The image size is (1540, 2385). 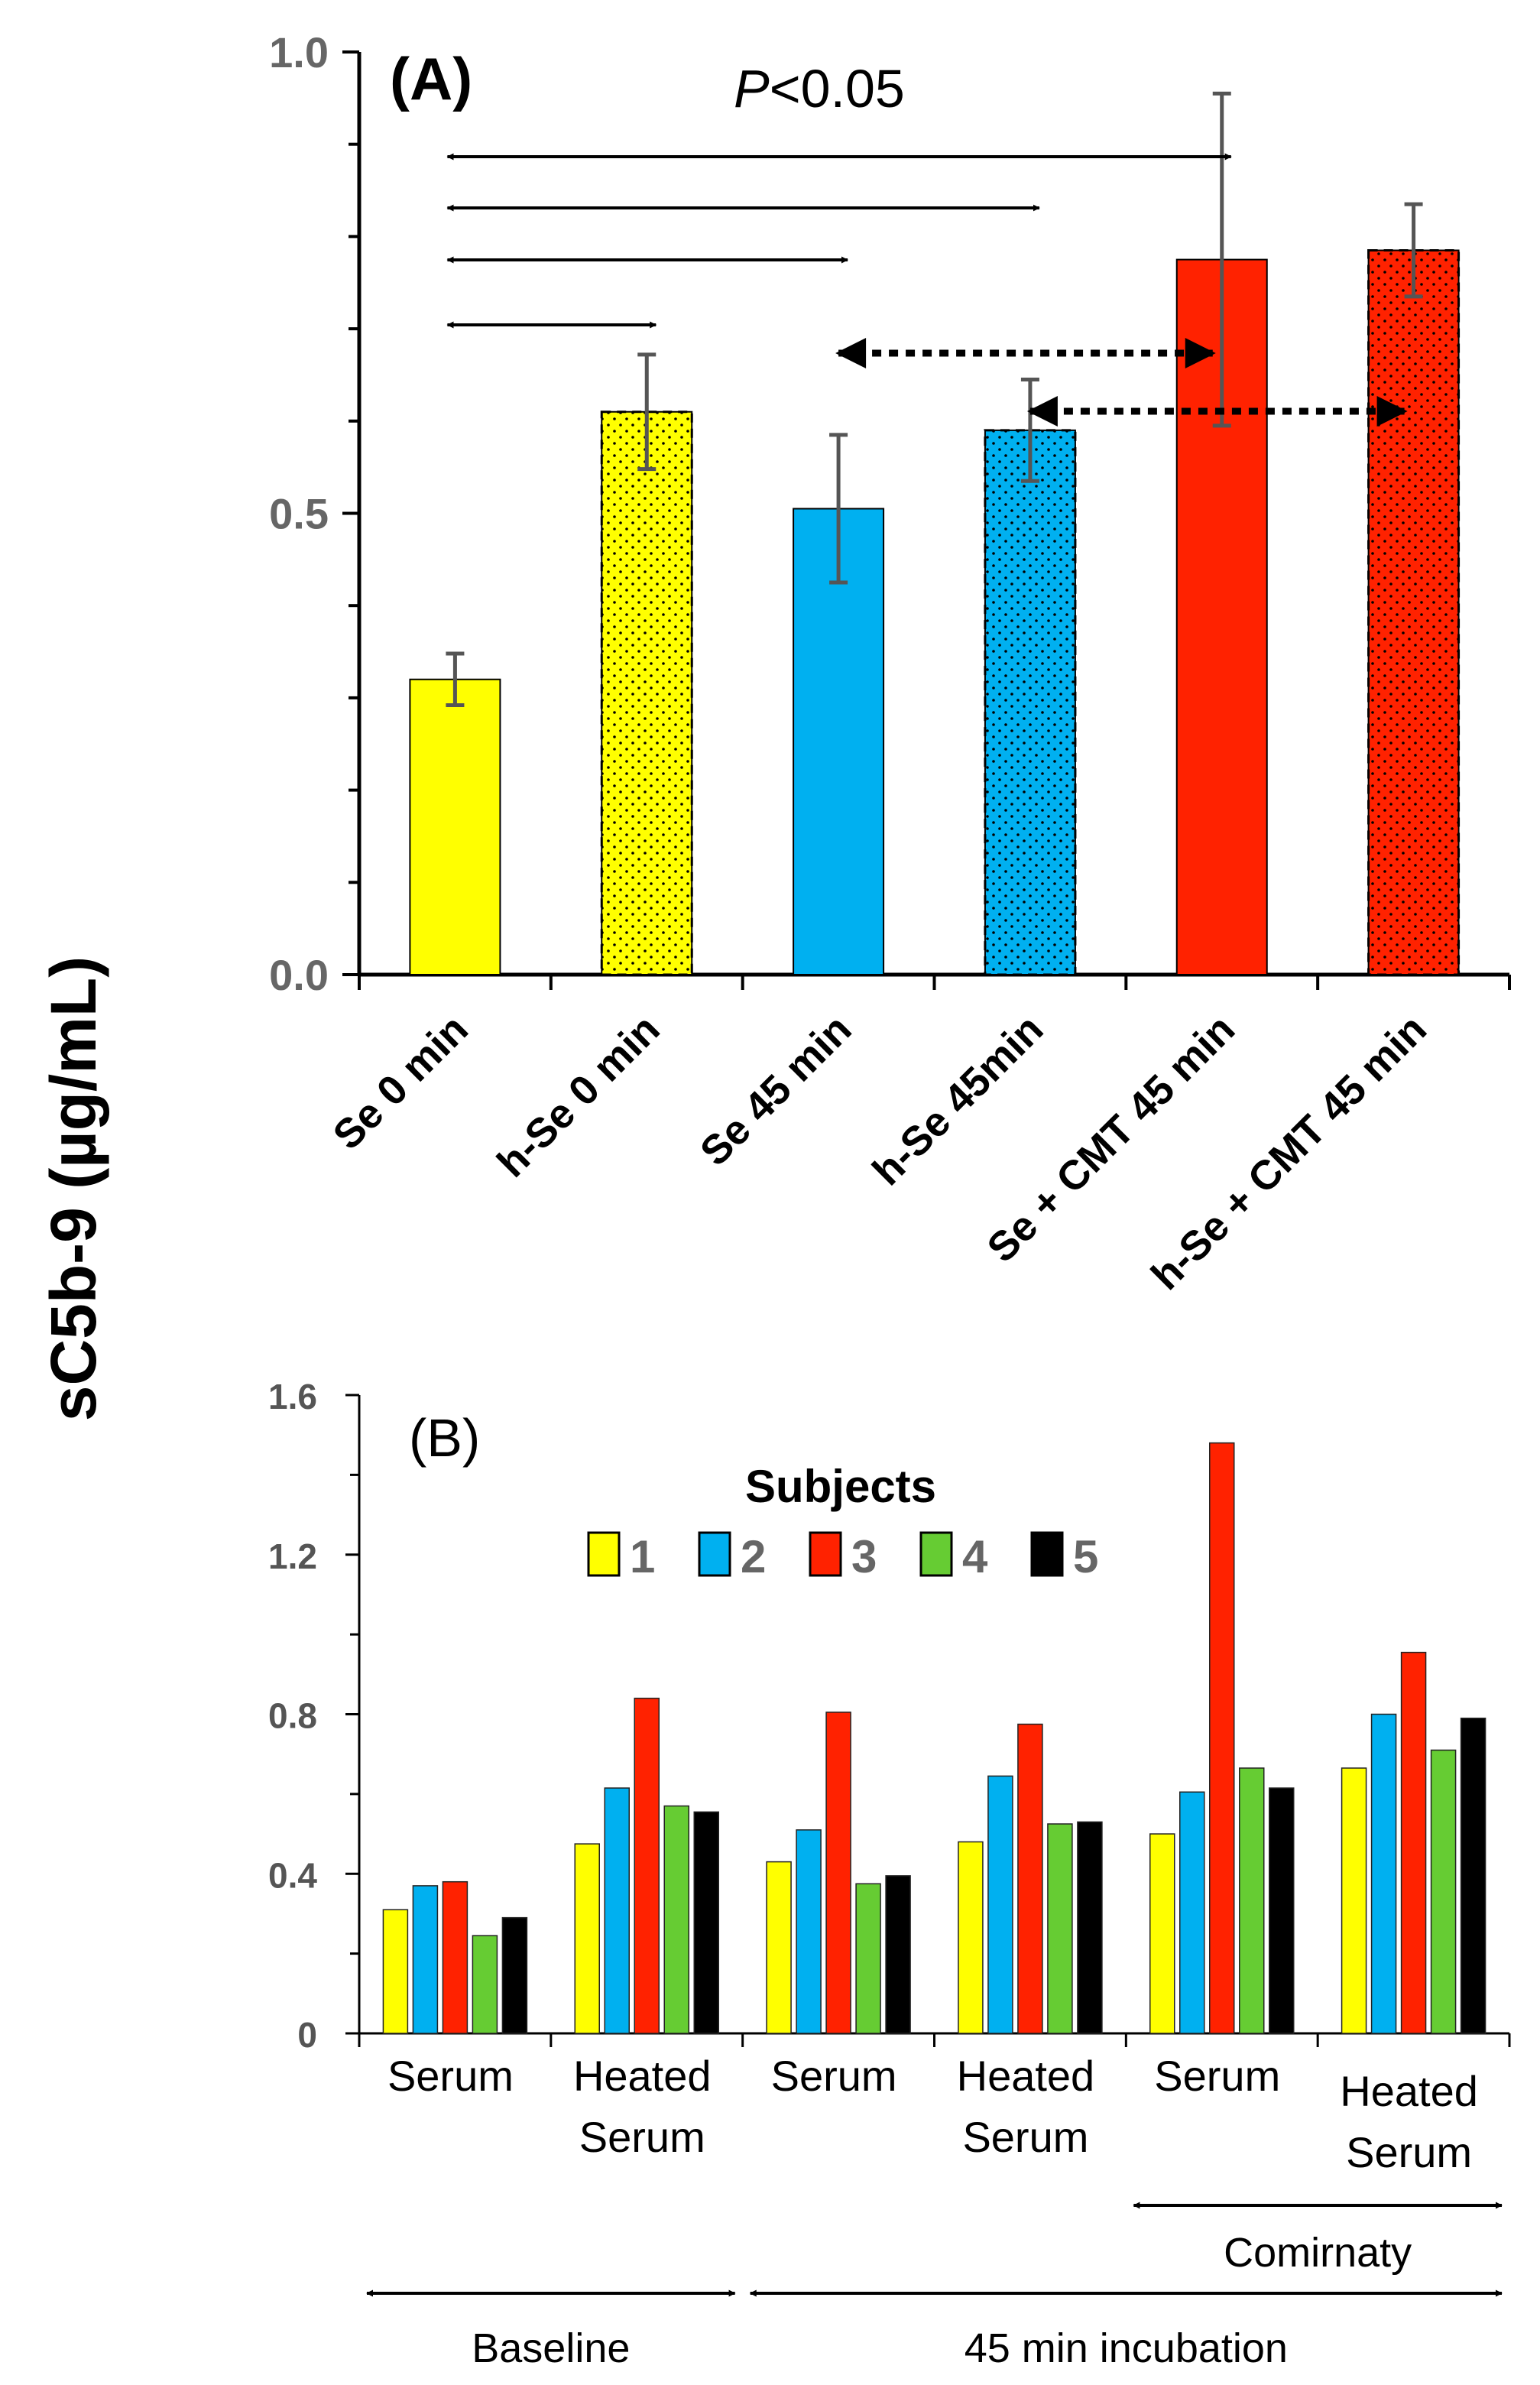 What do you see at coordinates (400, 1082) in the screenshot?
I see `panel-a-category-label: Se 0 min` at bounding box center [400, 1082].